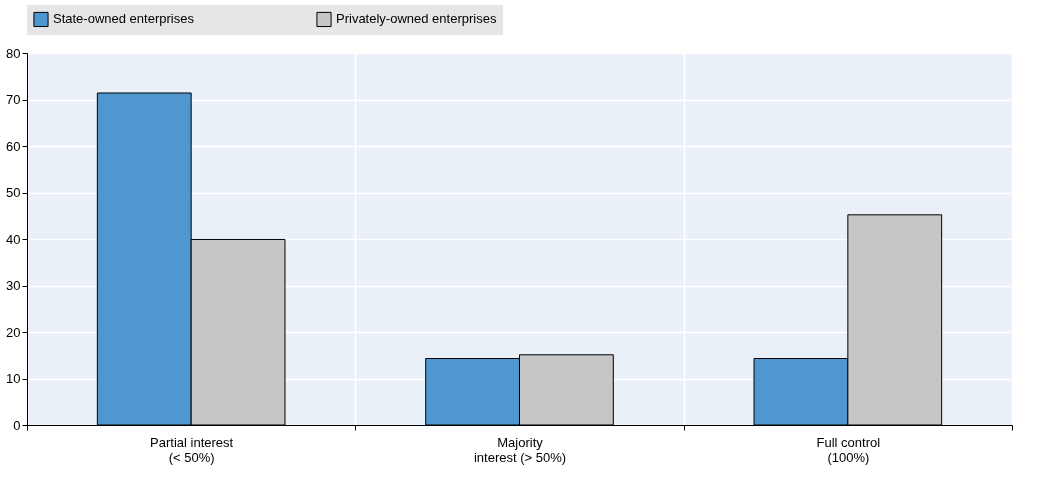 The height and width of the screenshot is (492, 1044). What do you see at coordinates (13, 378) in the screenshot?
I see `y-tick-label: 10` at bounding box center [13, 378].